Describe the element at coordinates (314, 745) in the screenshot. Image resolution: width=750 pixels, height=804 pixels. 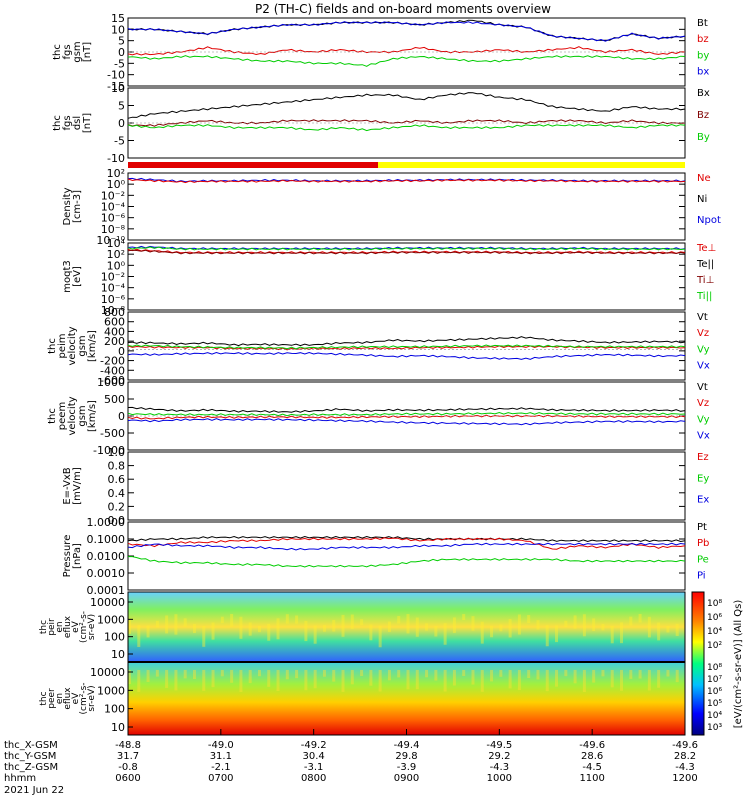
I see `ephemeris-value: -49.2` at that location.